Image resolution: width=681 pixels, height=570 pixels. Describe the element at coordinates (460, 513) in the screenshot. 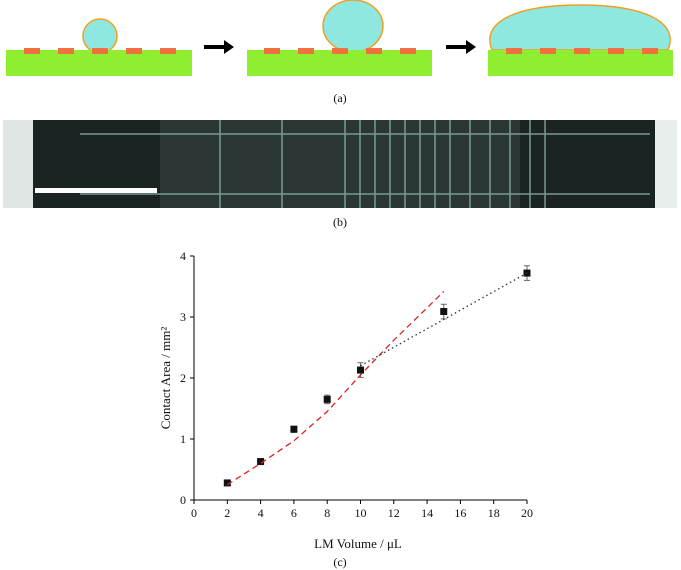

I see `x-tick-label: 16` at that location.